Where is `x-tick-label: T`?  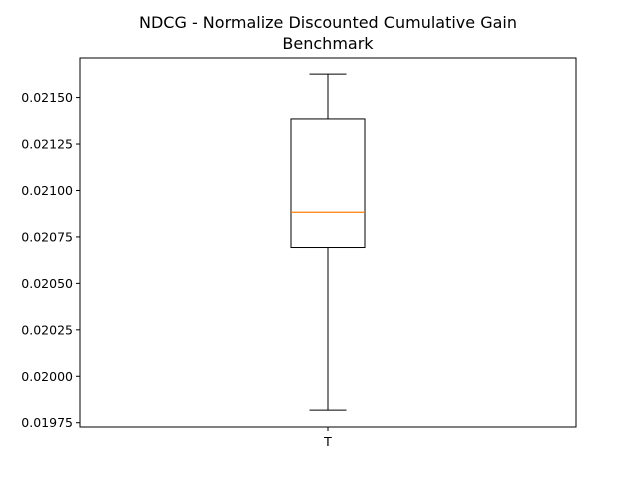 x-tick-label: T is located at coordinates (327, 441).